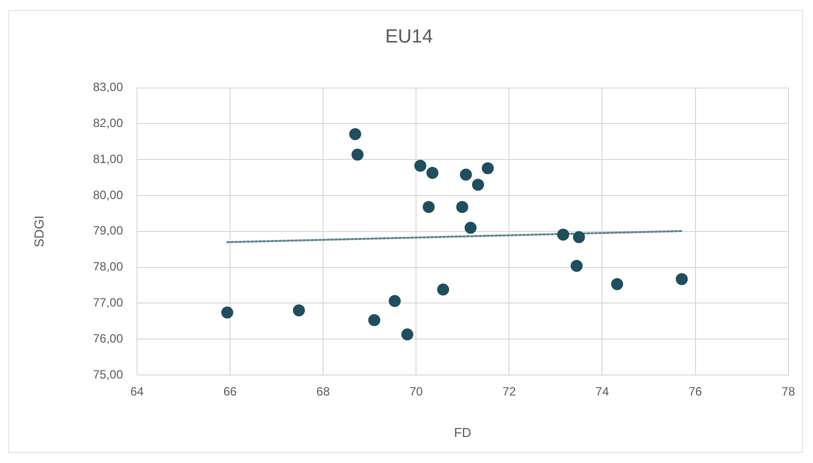  I want to click on y-tick-label: 76,00, so click(108, 338).